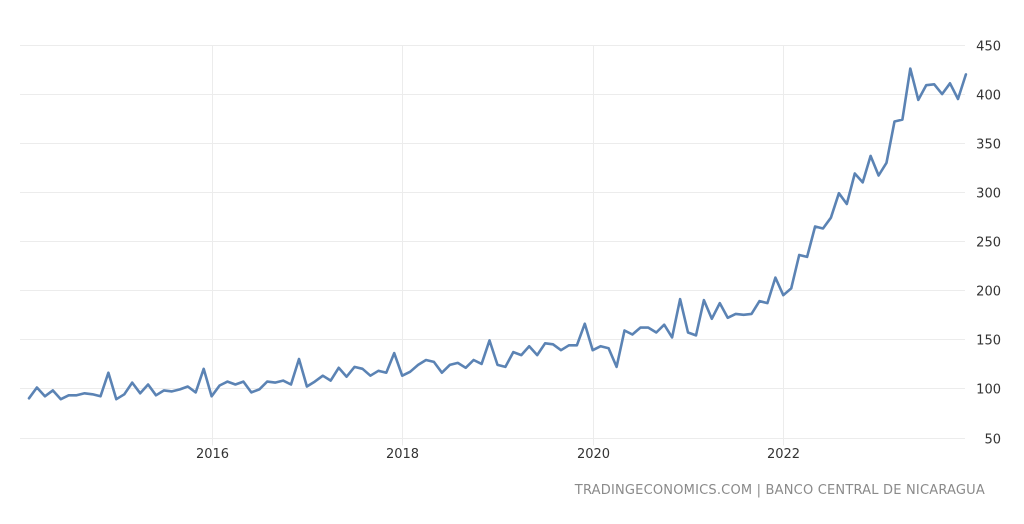 The image size is (1024, 524). What do you see at coordinates (988, 292) in the screenshot?
I see `y-tick-label: 200` at bounding box center [988, 292].